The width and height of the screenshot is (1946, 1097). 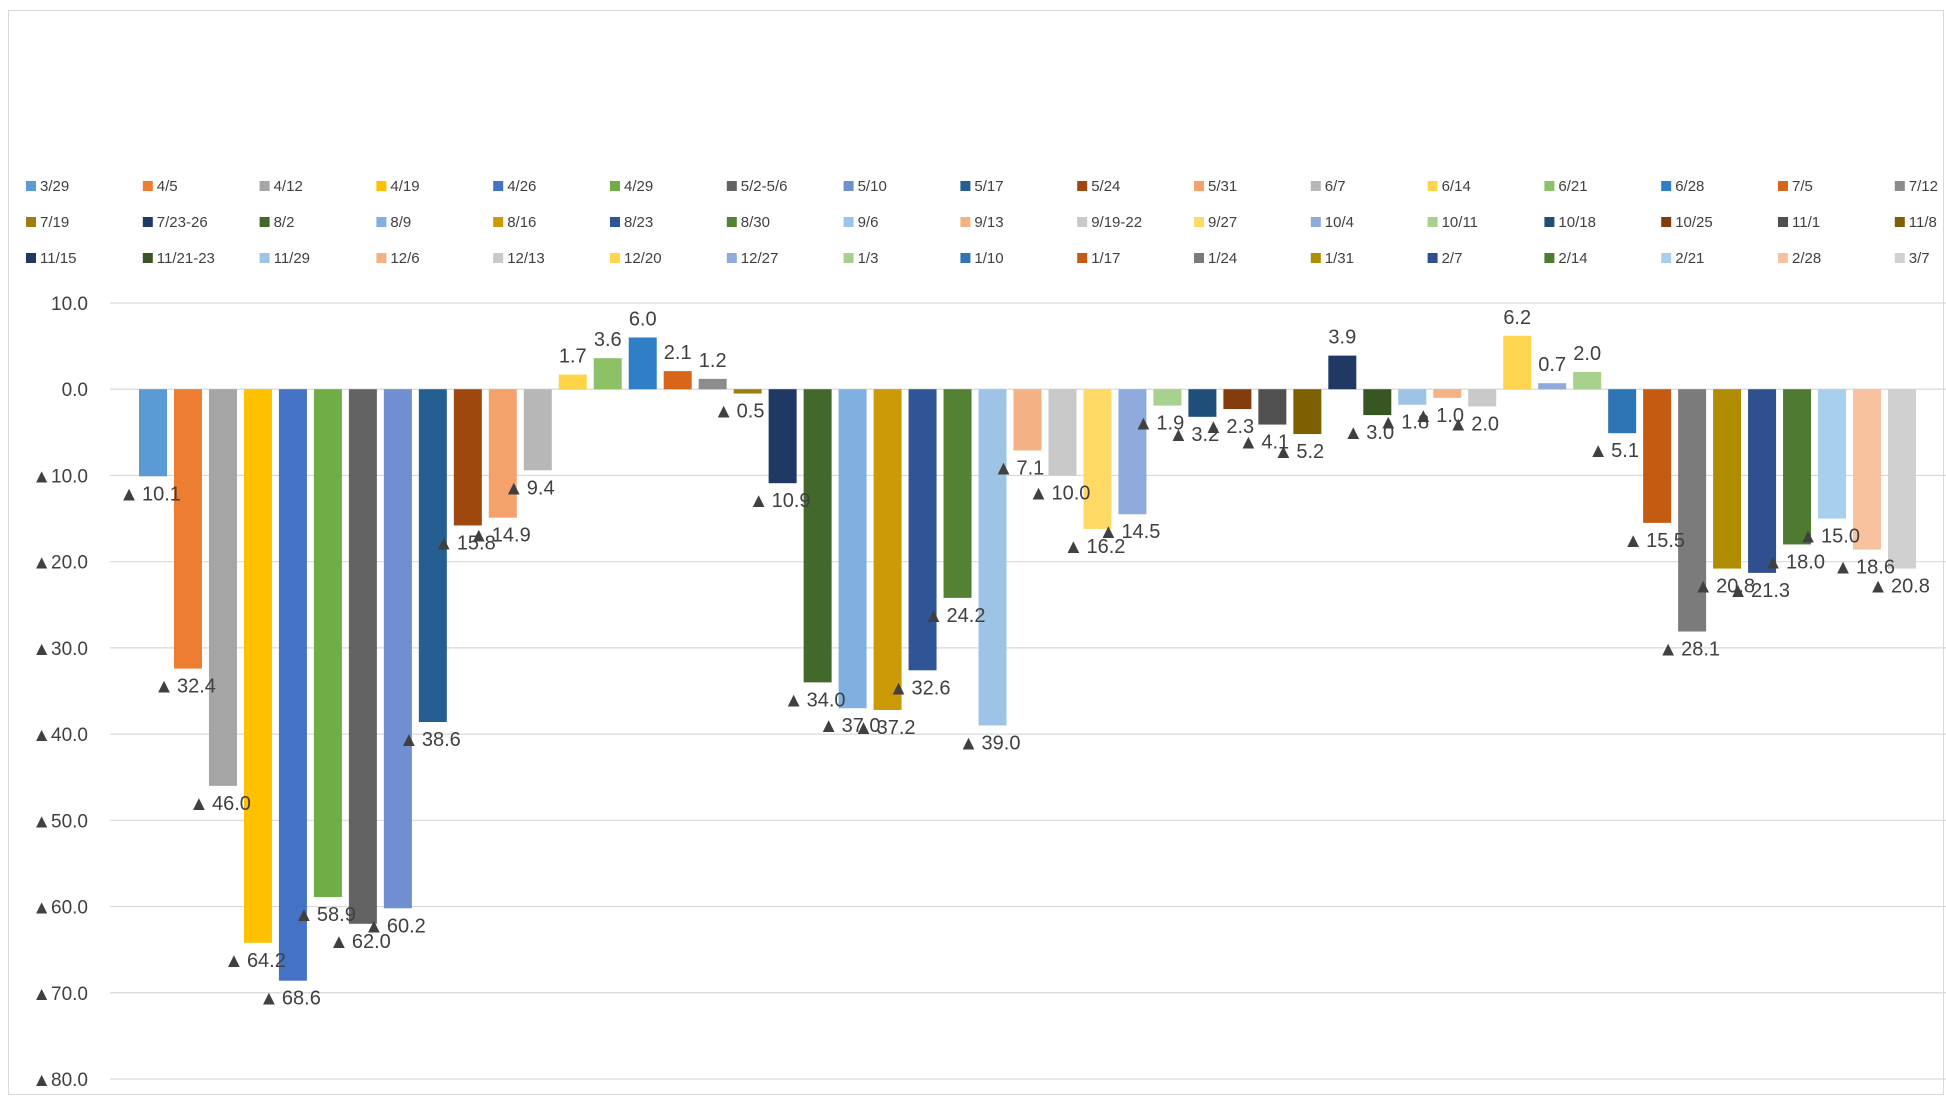 I want to click on data-label: 6.2, so click(x=1517, y=318).